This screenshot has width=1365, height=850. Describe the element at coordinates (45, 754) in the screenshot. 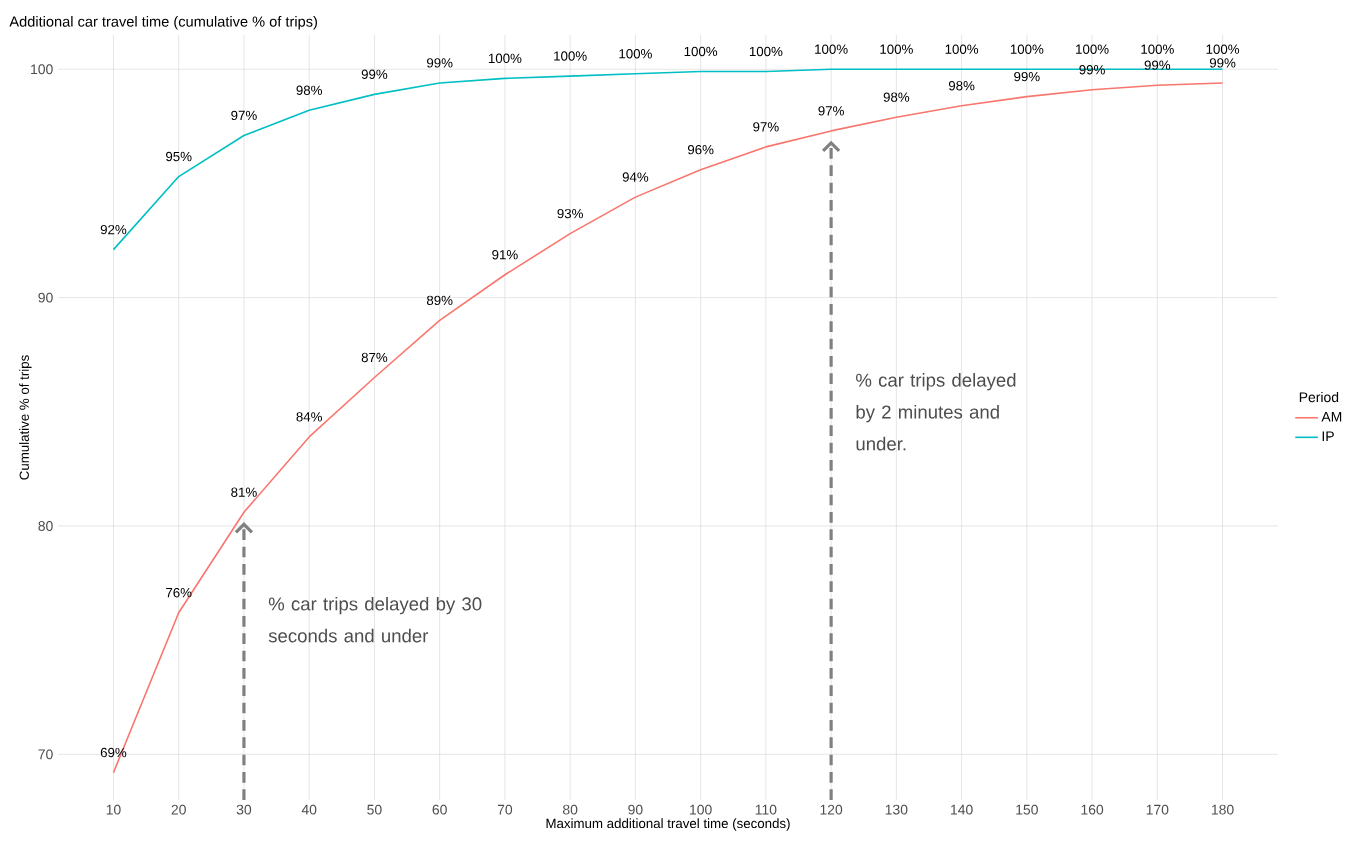

I see `y-tick-label: 70` at that location.